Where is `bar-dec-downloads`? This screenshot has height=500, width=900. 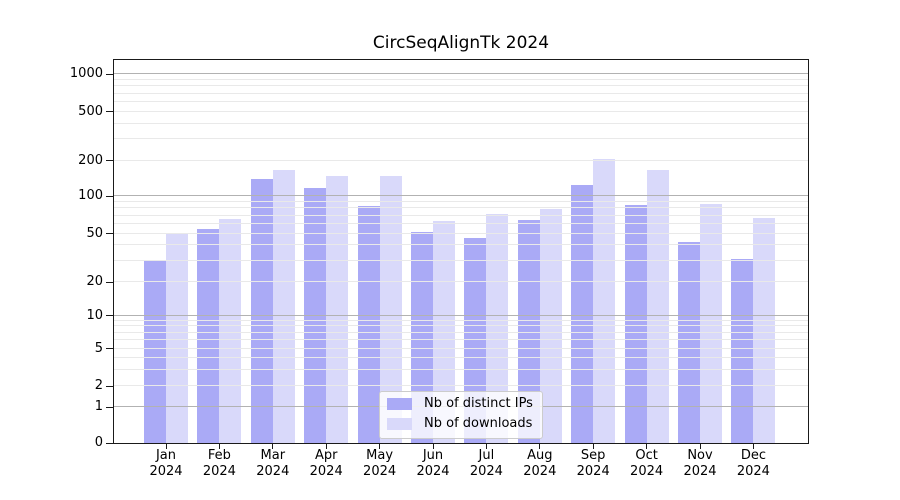
bar-dec-downloads is located at coordinates (764, 330).